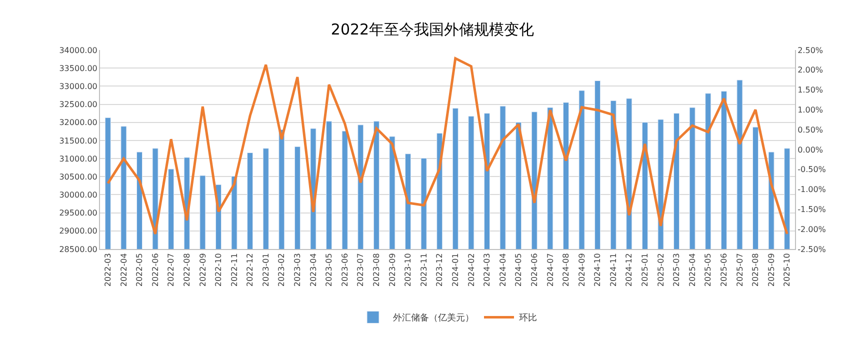  What do you see at coordinates (78, 86) in the screenshot?
I see `y-tick-label: 33000.00` at bounding box center [78, 86].